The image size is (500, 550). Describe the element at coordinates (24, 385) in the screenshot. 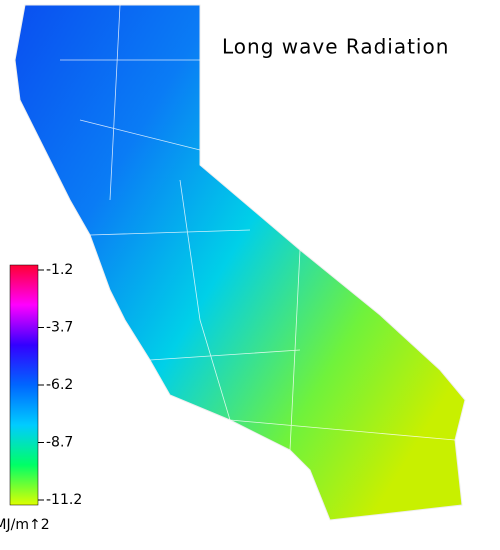

I see `colorbar` at that location.